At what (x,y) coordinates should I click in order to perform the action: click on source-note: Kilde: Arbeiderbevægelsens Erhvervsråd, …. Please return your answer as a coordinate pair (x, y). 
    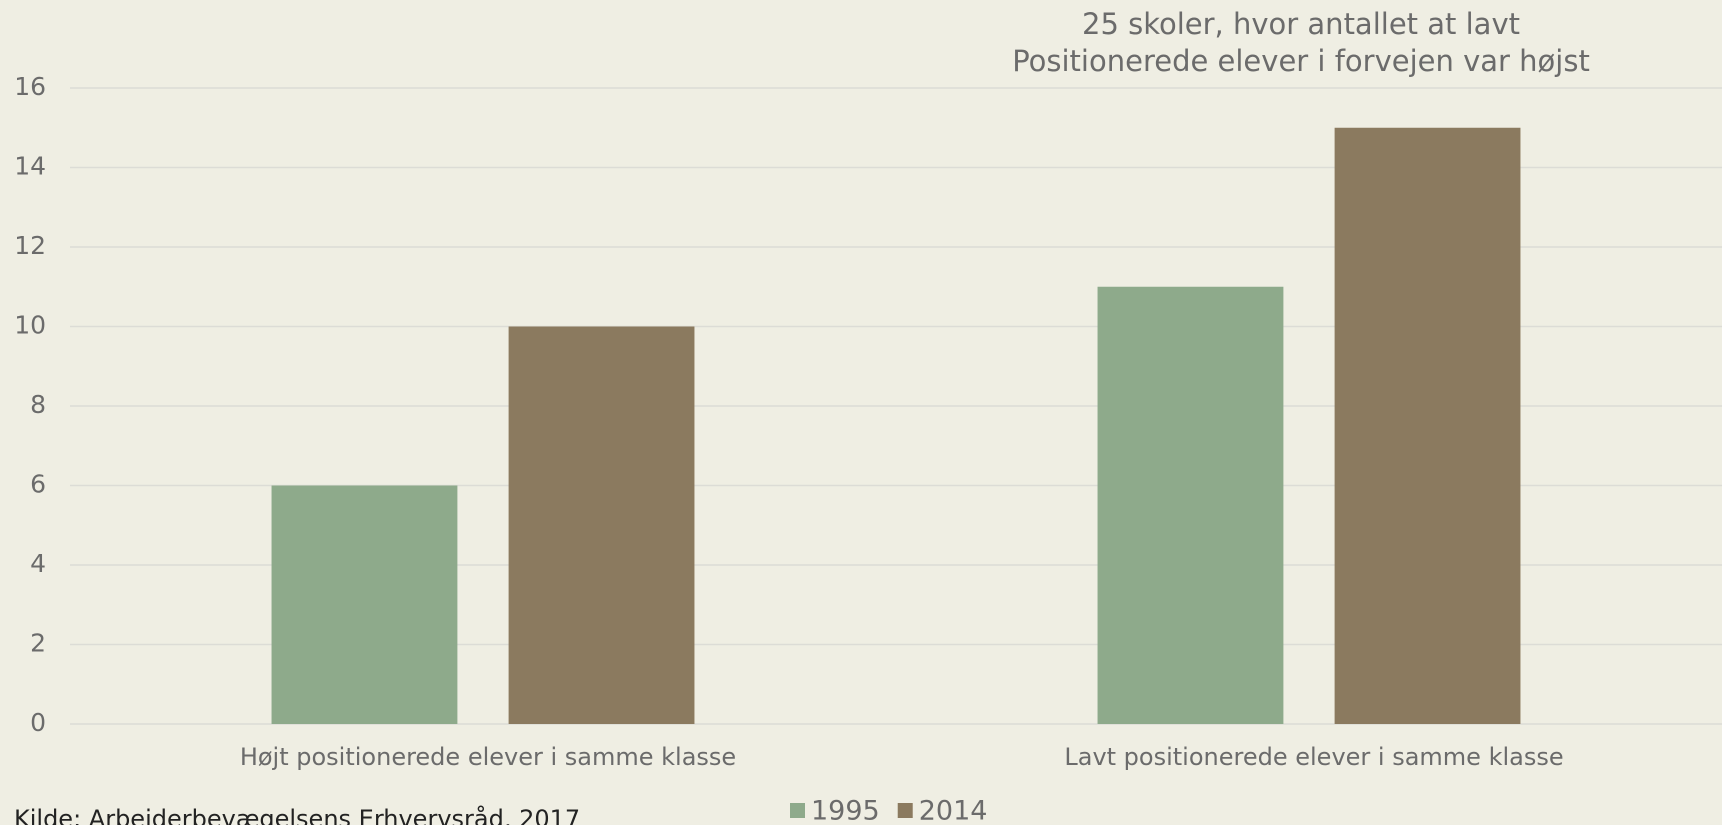
    Looking at the image, I should click on (297, 814).